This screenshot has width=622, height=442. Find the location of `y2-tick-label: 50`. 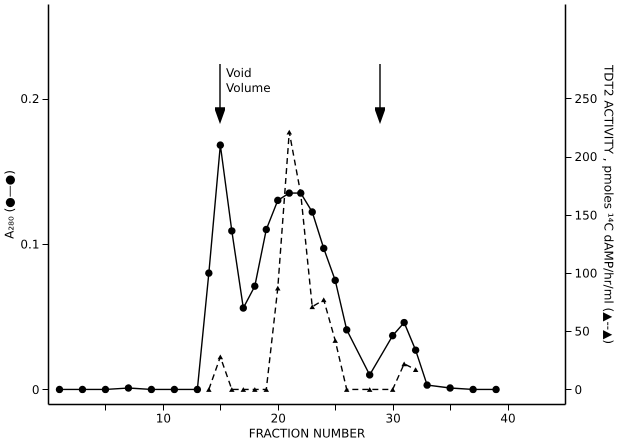

y2-tick-label: 50 is located at coordinates (582, 331).